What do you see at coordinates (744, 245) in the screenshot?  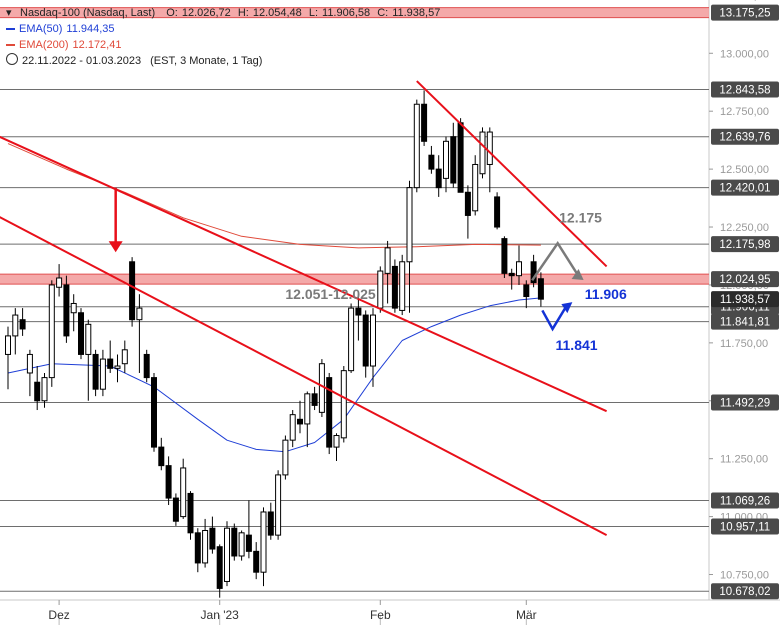 I see `level-tag-label: 12.175,98` at bounding box center [744, 245].